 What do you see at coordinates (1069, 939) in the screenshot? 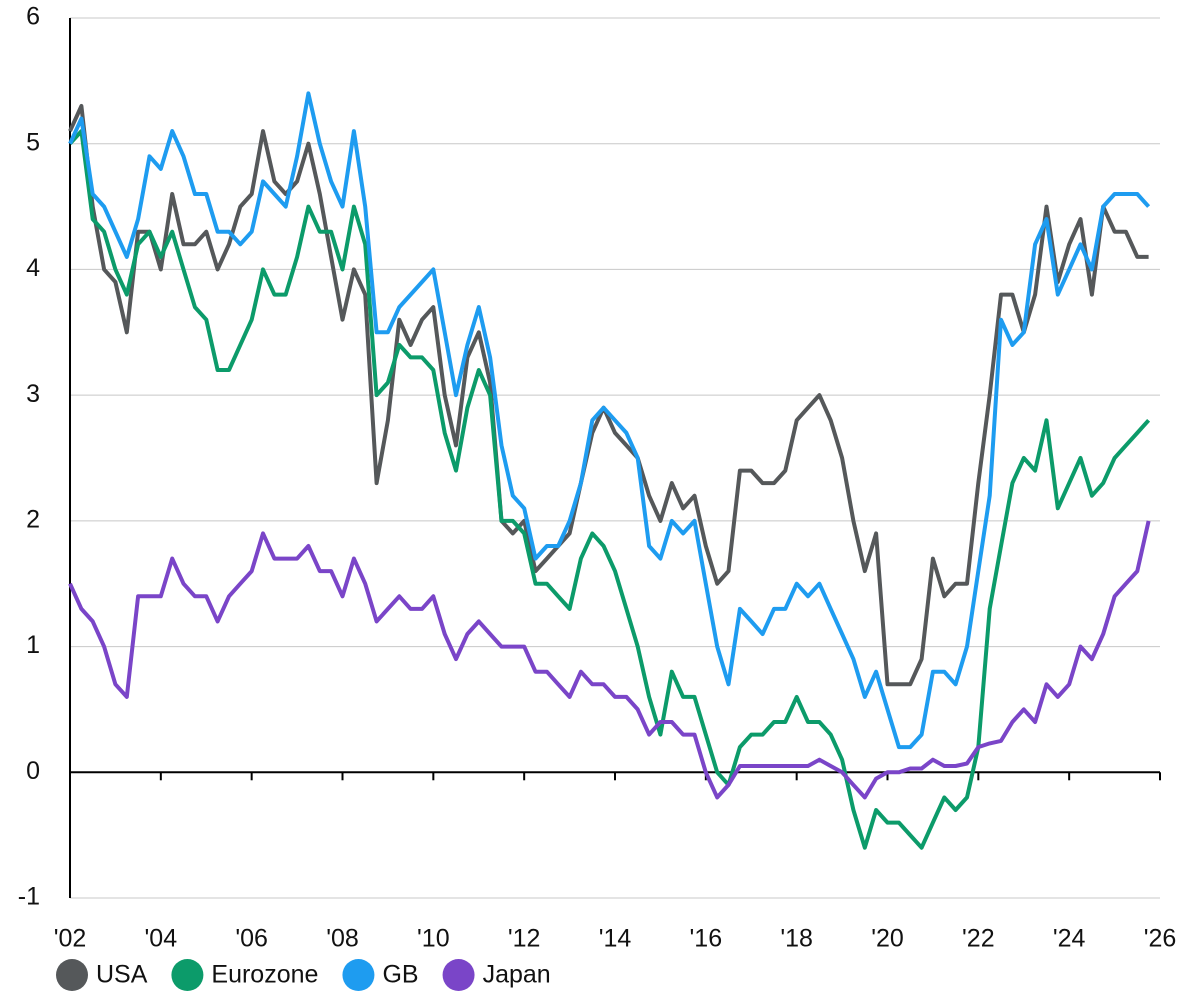
I see `x-tick-label: '24` at bounding box center [1069, 939].